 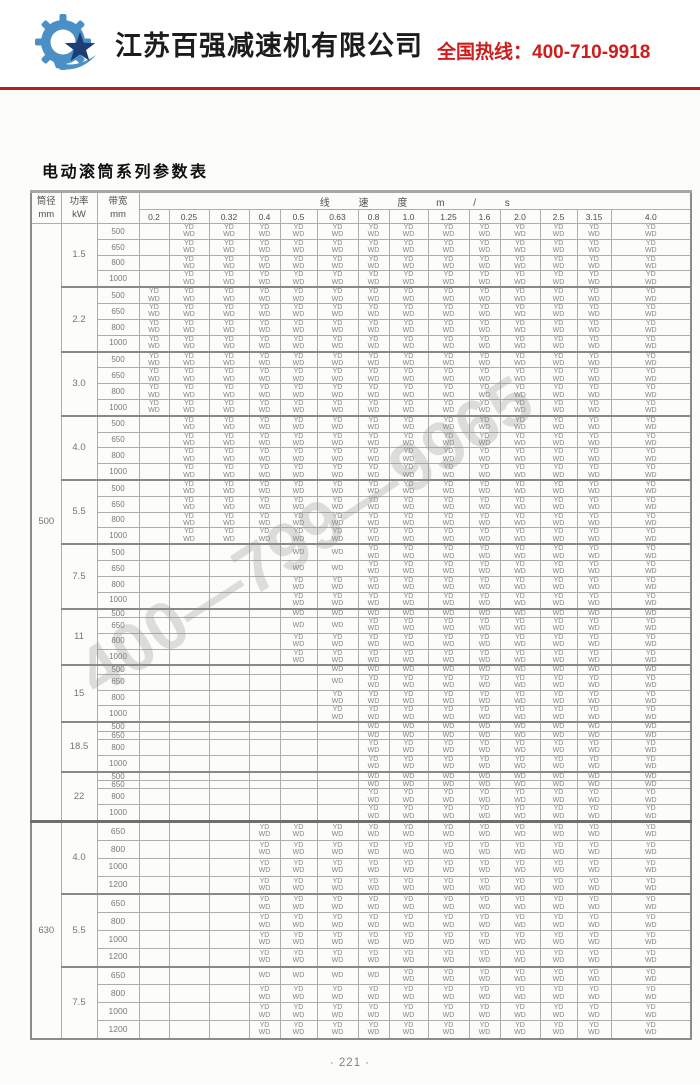 What do you see at coordinates (485, 52) in the screenshot?
I see `hotline-label: 全国热线：` at bounding box center [485, 52].